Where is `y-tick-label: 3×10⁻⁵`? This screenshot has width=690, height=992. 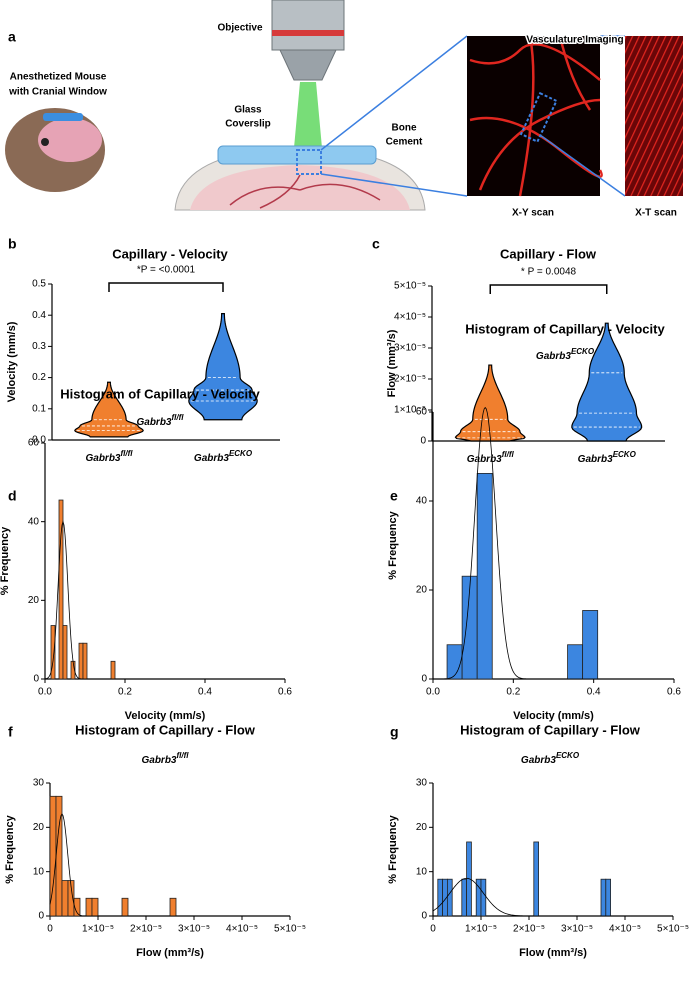
y-tick-label: 3×10⁻⁵ is located at coordinates (410, 348).